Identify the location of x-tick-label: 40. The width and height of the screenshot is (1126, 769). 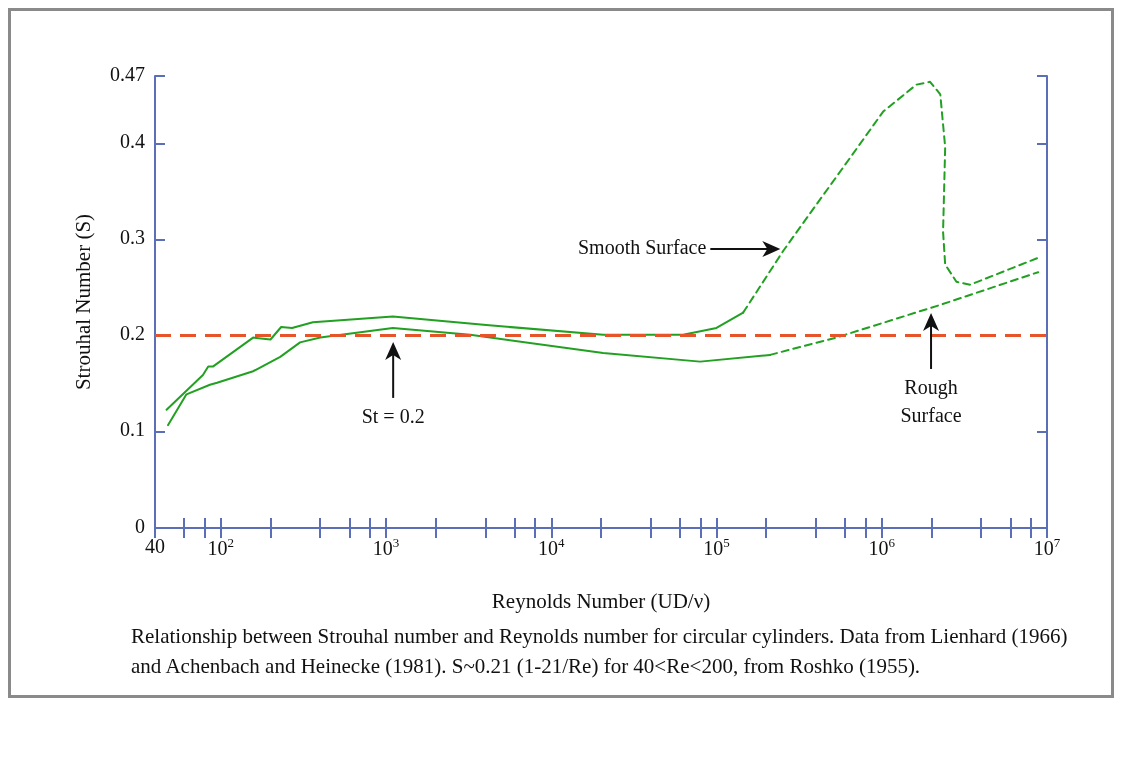
(155, 546).